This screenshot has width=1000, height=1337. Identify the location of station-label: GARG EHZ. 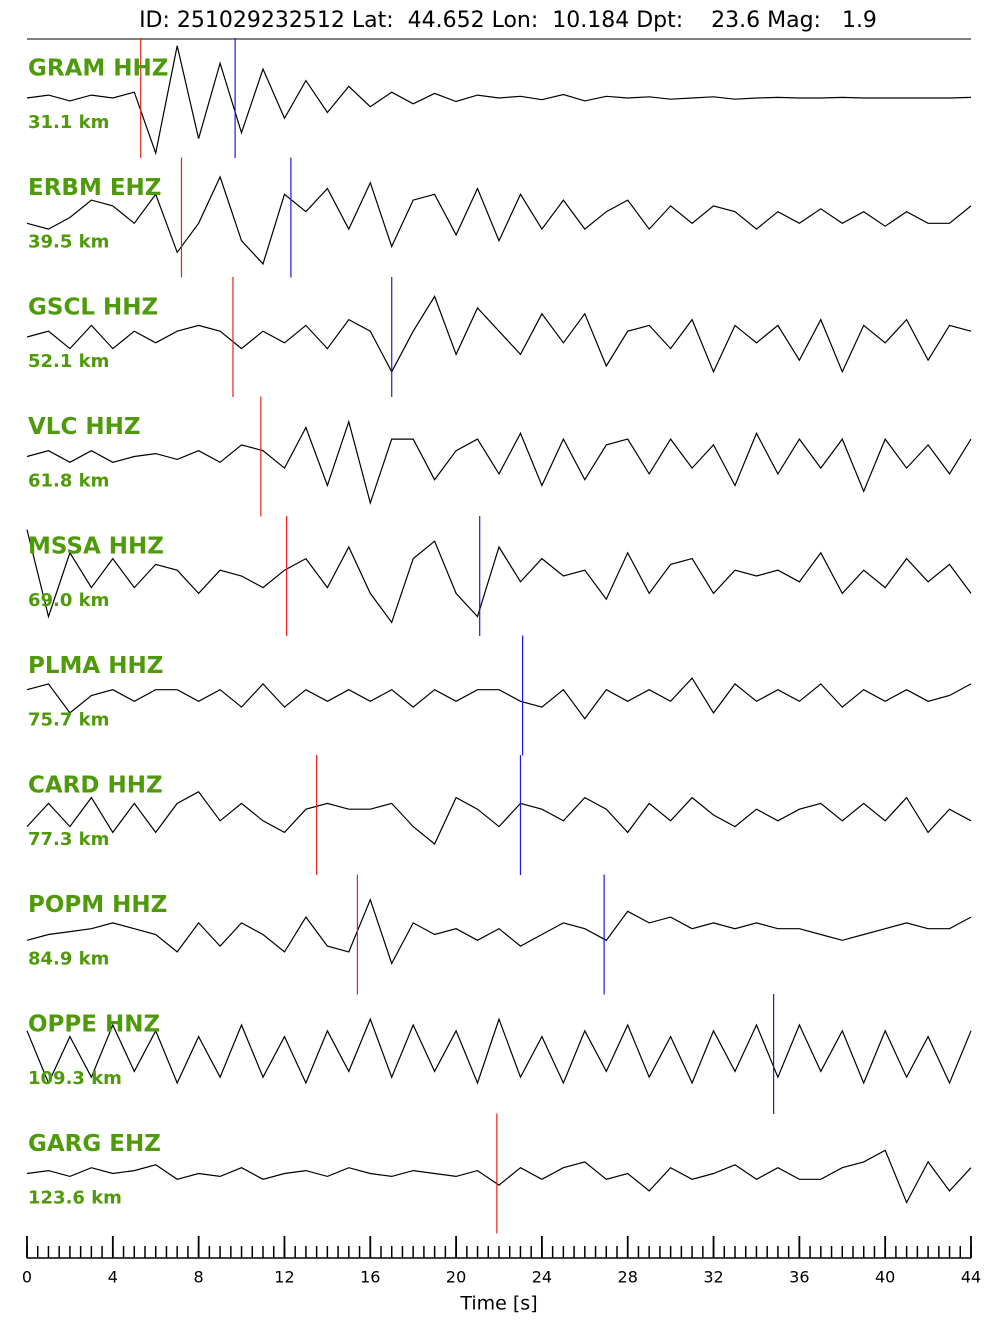
(94, 1144).